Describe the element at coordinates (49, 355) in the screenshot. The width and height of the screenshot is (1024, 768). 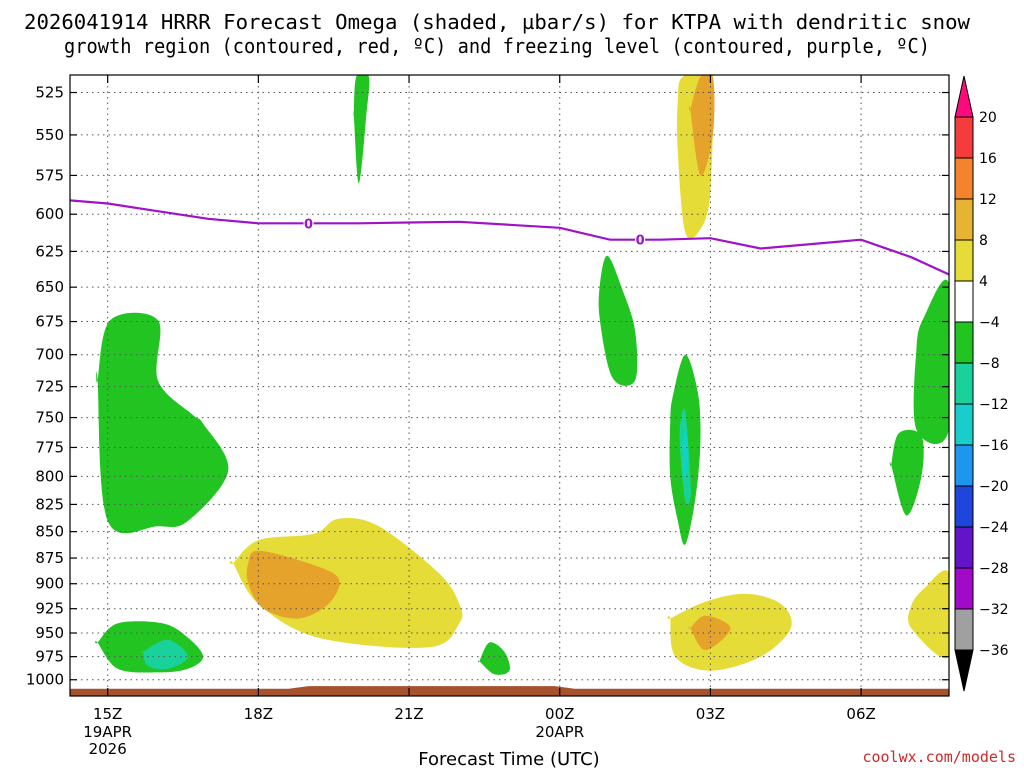
I see `y-tick-label: 700` at that location.